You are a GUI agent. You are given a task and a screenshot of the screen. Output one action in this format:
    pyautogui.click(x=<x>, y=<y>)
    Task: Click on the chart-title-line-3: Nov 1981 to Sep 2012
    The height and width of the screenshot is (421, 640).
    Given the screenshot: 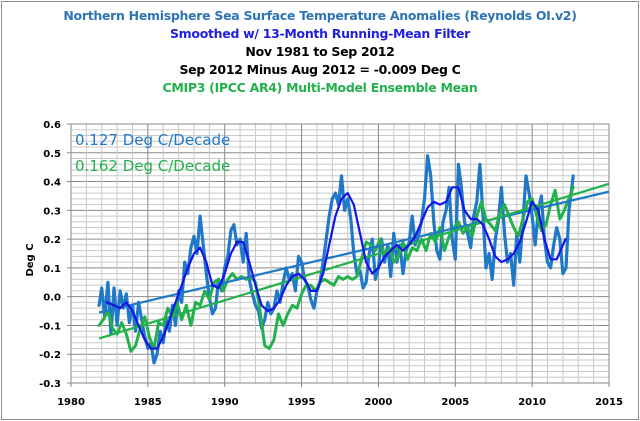 What is the action you would take?
    pyautogui.click(x=320, y=51)
    